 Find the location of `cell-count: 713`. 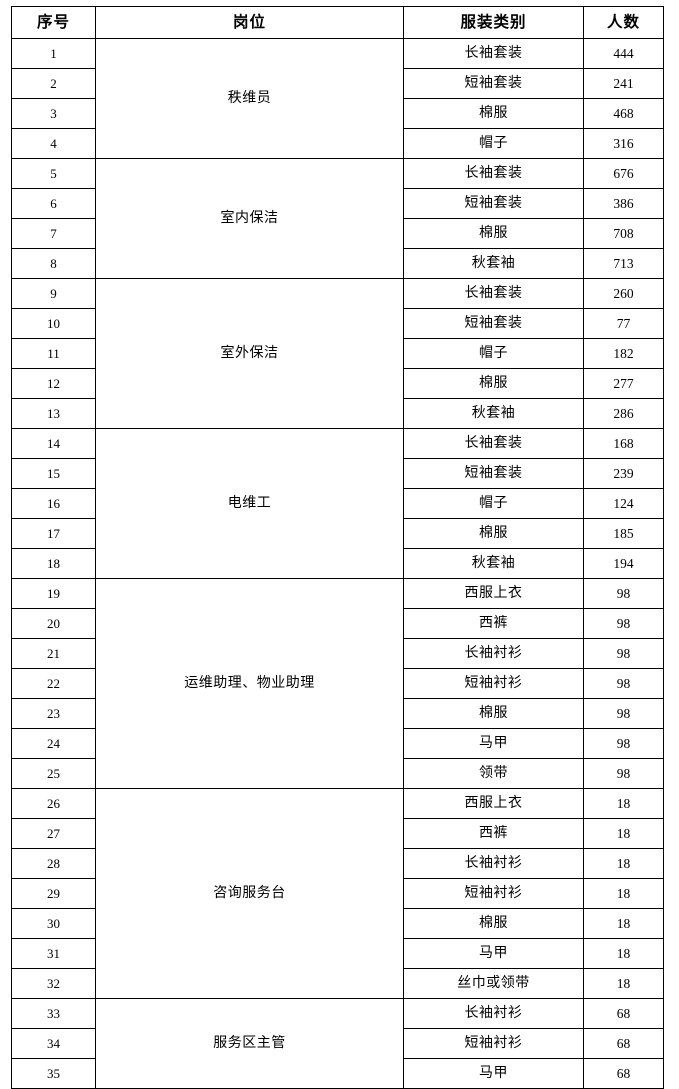

cell-count: 713 is located at coordinates (623, 263).